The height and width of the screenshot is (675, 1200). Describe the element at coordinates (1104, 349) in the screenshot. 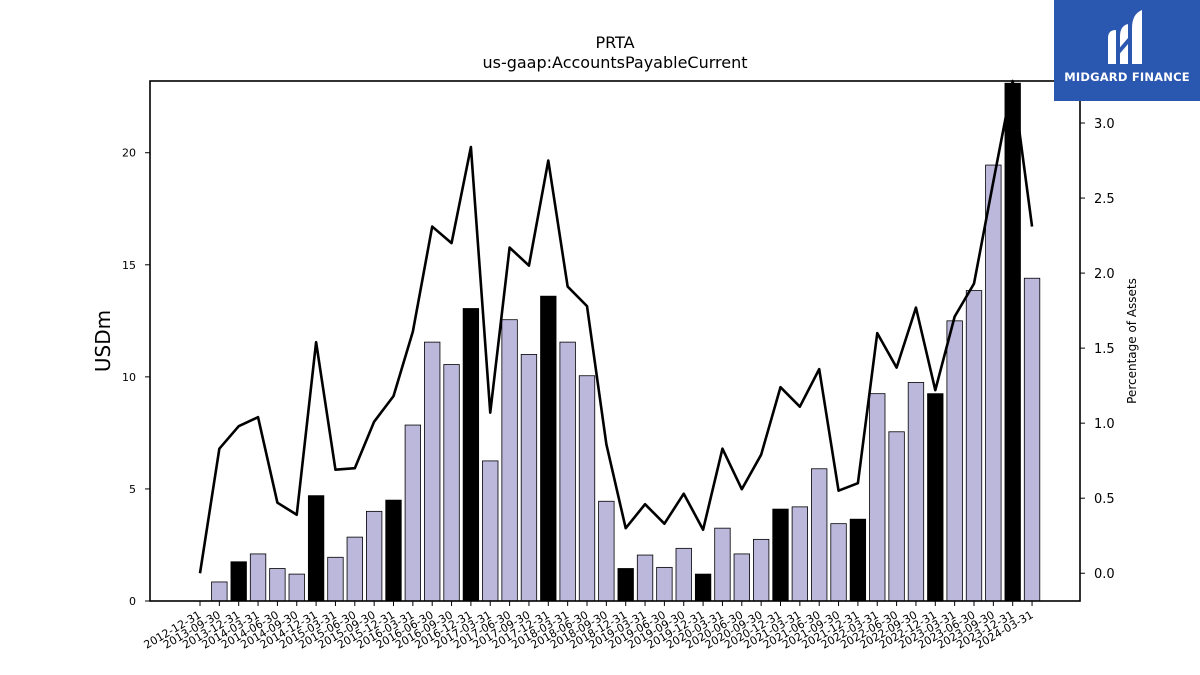

I see `y2-tick-label: 1.5` at that location.